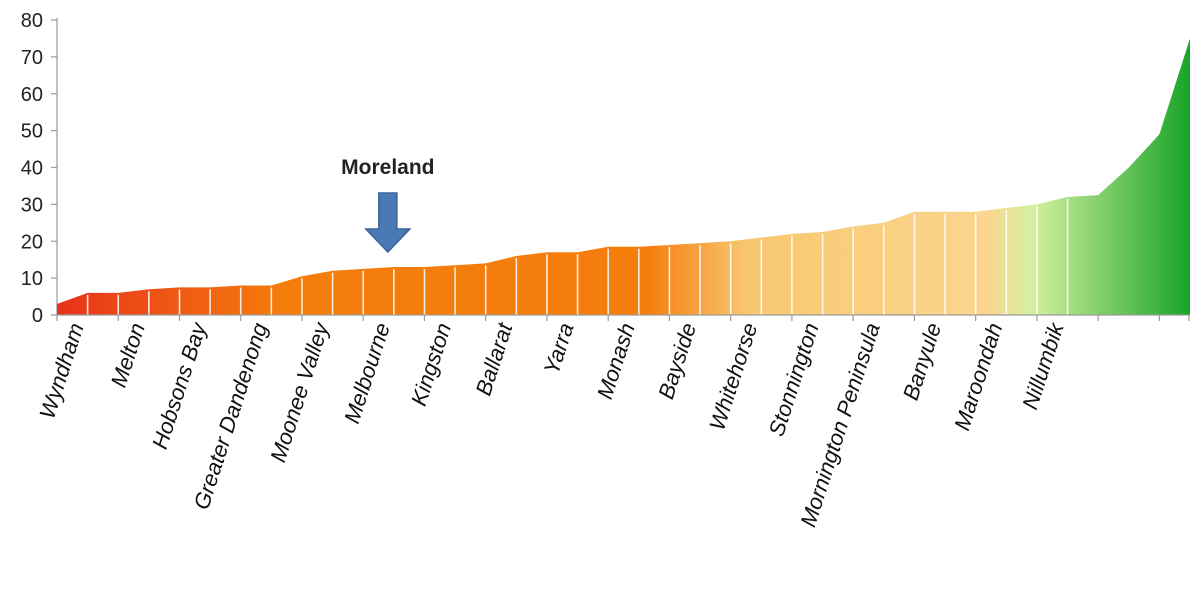 Image resolution: width=1190 pixels, height=589 pixels. Describe the element at coordinates (299, 391) in the screenshot. I see `x-tick-label: Moonee Valley` at that location.